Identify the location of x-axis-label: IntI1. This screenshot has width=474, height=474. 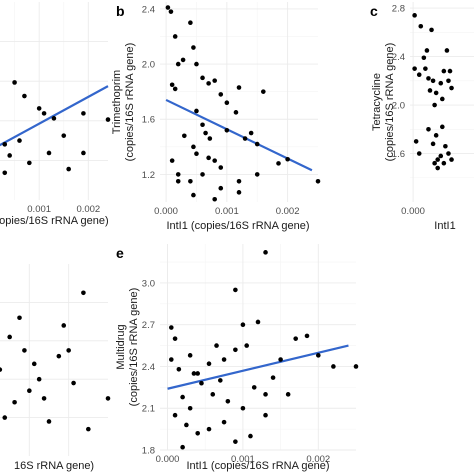
(444, 226).